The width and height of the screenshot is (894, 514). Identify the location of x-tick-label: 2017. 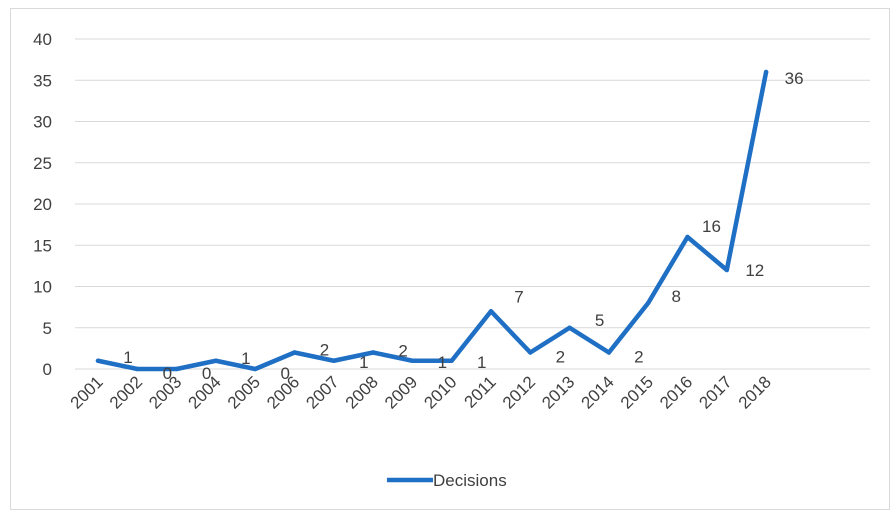
(715, 392).